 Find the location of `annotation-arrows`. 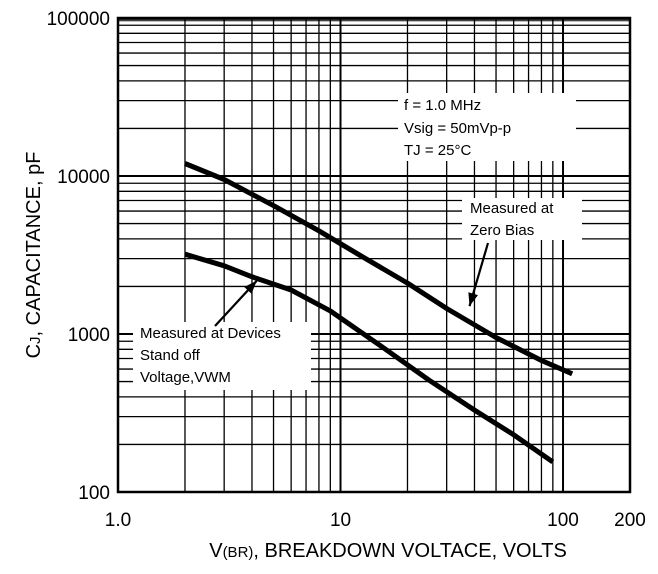

annotation-arrows is located at coordinates (352, 284).